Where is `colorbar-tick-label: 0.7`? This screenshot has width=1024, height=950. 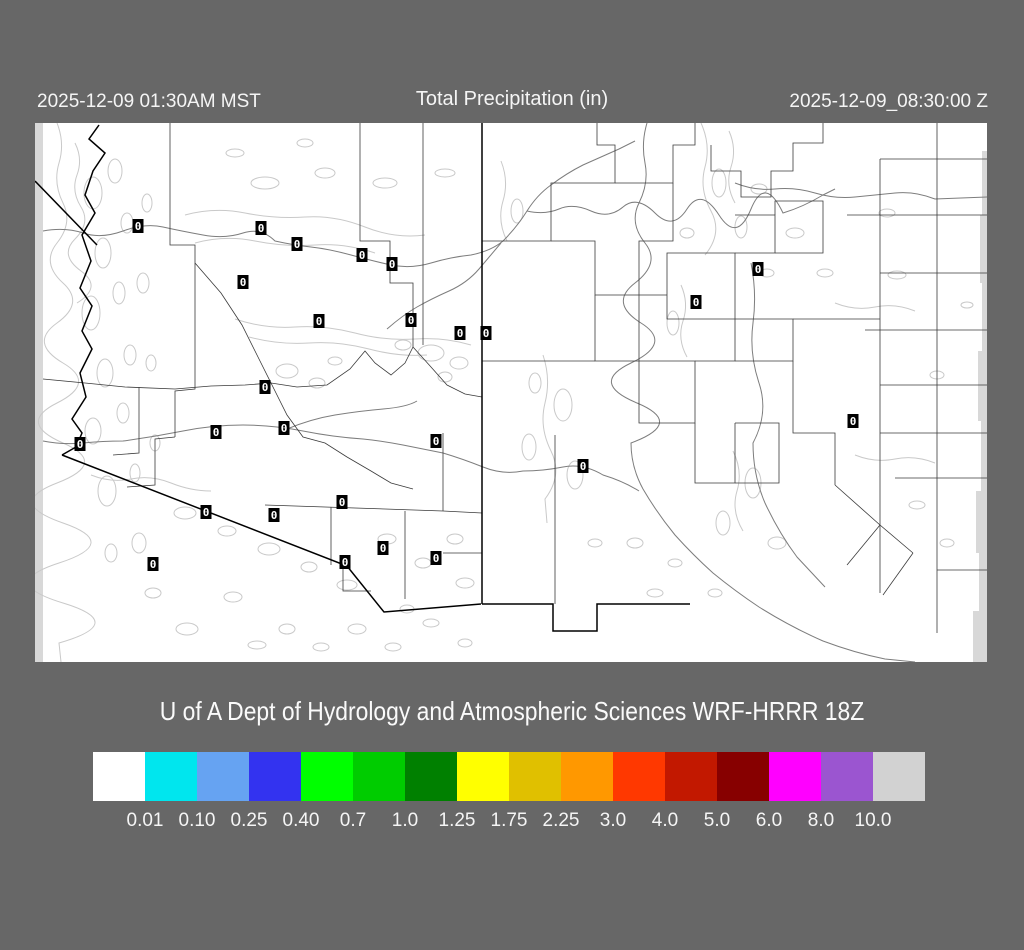
colorbar-tick-label: 0.7 is located at coordinates (353, 820).